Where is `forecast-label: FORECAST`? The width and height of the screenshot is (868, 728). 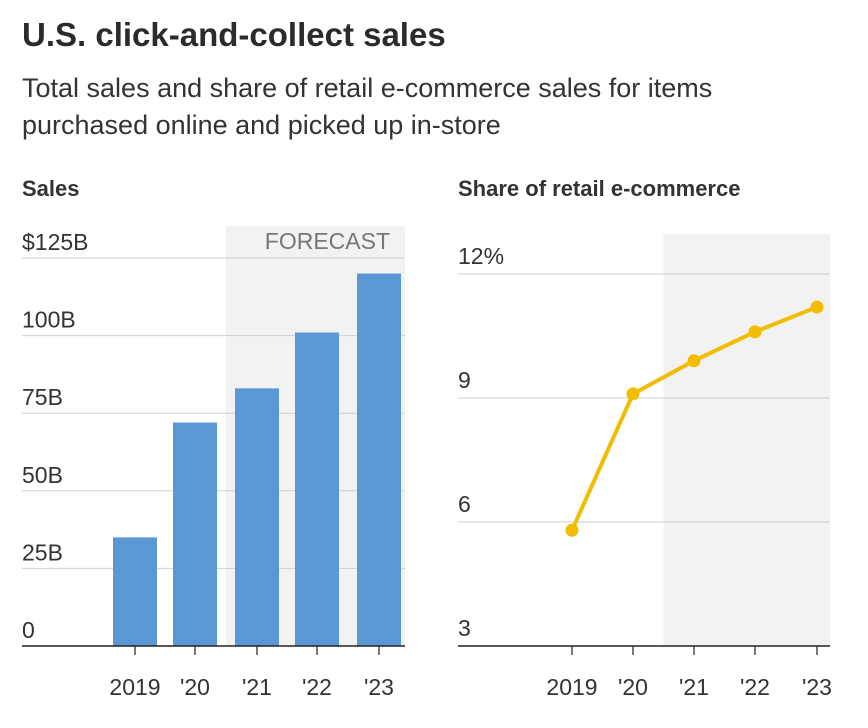
forecast-label: FORECAST is located at coordinates (327, 241).